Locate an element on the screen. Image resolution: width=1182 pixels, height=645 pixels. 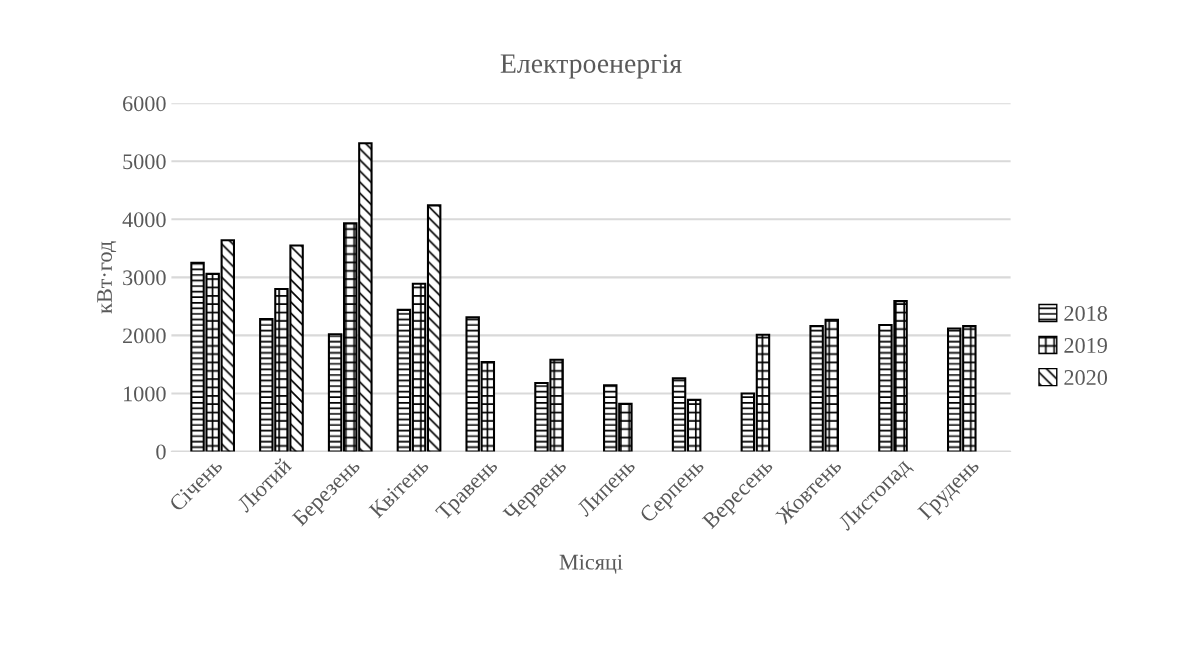
y-tick-label: 5000 is located at coordinates (144, 162).